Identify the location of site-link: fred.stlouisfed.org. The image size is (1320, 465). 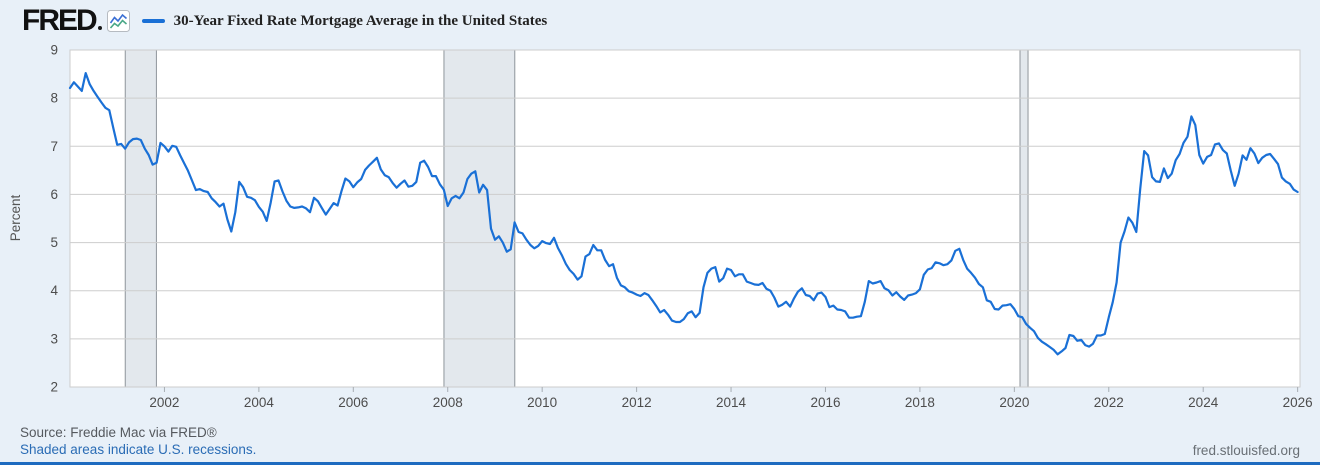
(1246, 450).